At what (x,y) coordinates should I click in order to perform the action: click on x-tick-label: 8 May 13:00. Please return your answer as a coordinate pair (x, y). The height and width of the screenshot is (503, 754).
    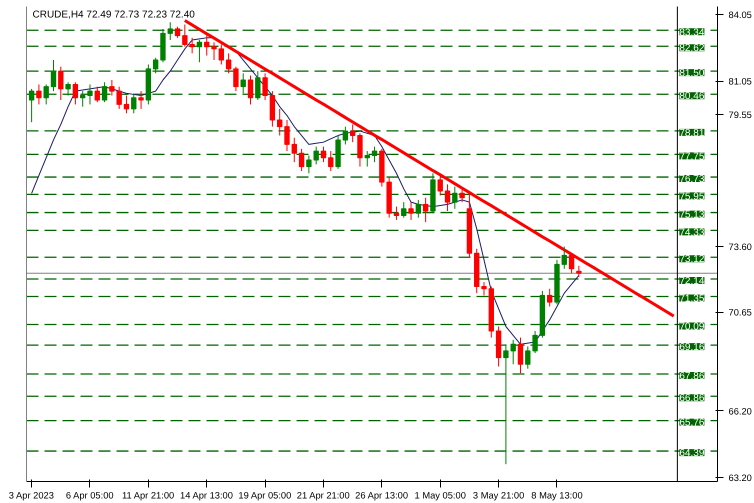
    Looking at the image, I should click on (557, 495).